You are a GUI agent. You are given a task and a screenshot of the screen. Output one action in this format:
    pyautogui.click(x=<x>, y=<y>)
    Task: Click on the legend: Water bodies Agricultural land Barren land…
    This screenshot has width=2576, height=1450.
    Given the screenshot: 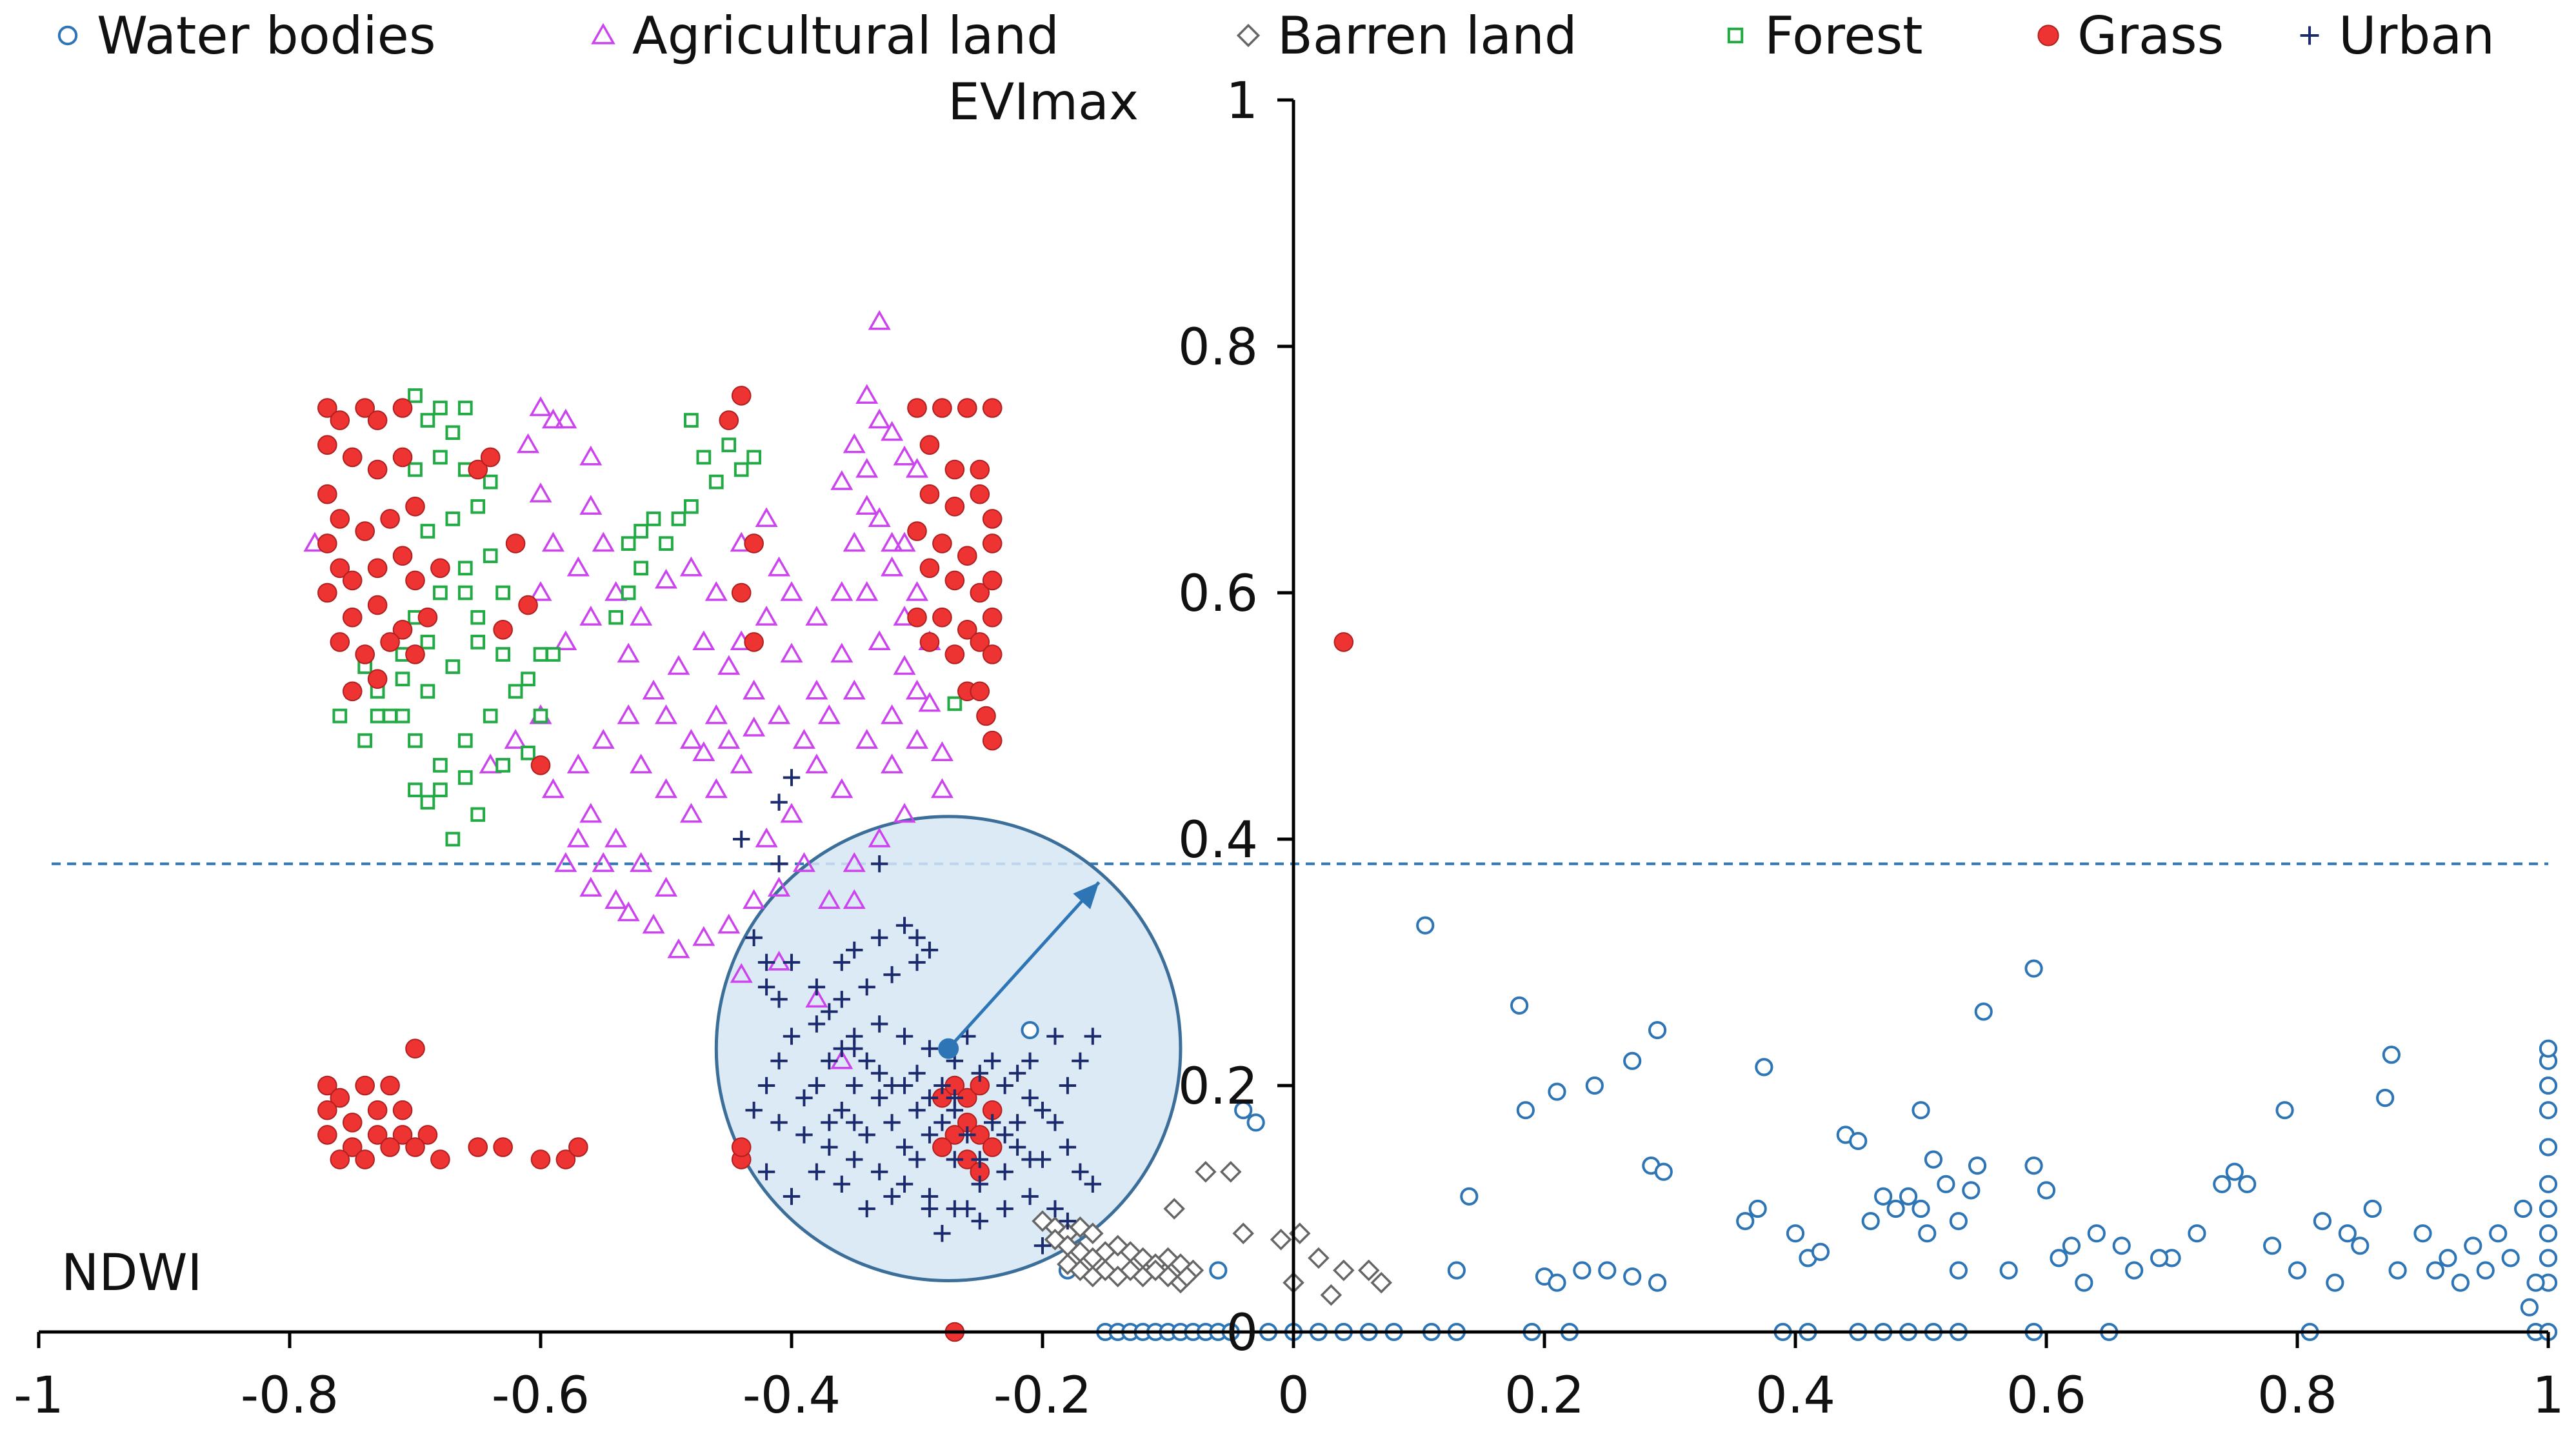 What is the action you would take?
    pyautogui.click(x=1276, y=36)
    